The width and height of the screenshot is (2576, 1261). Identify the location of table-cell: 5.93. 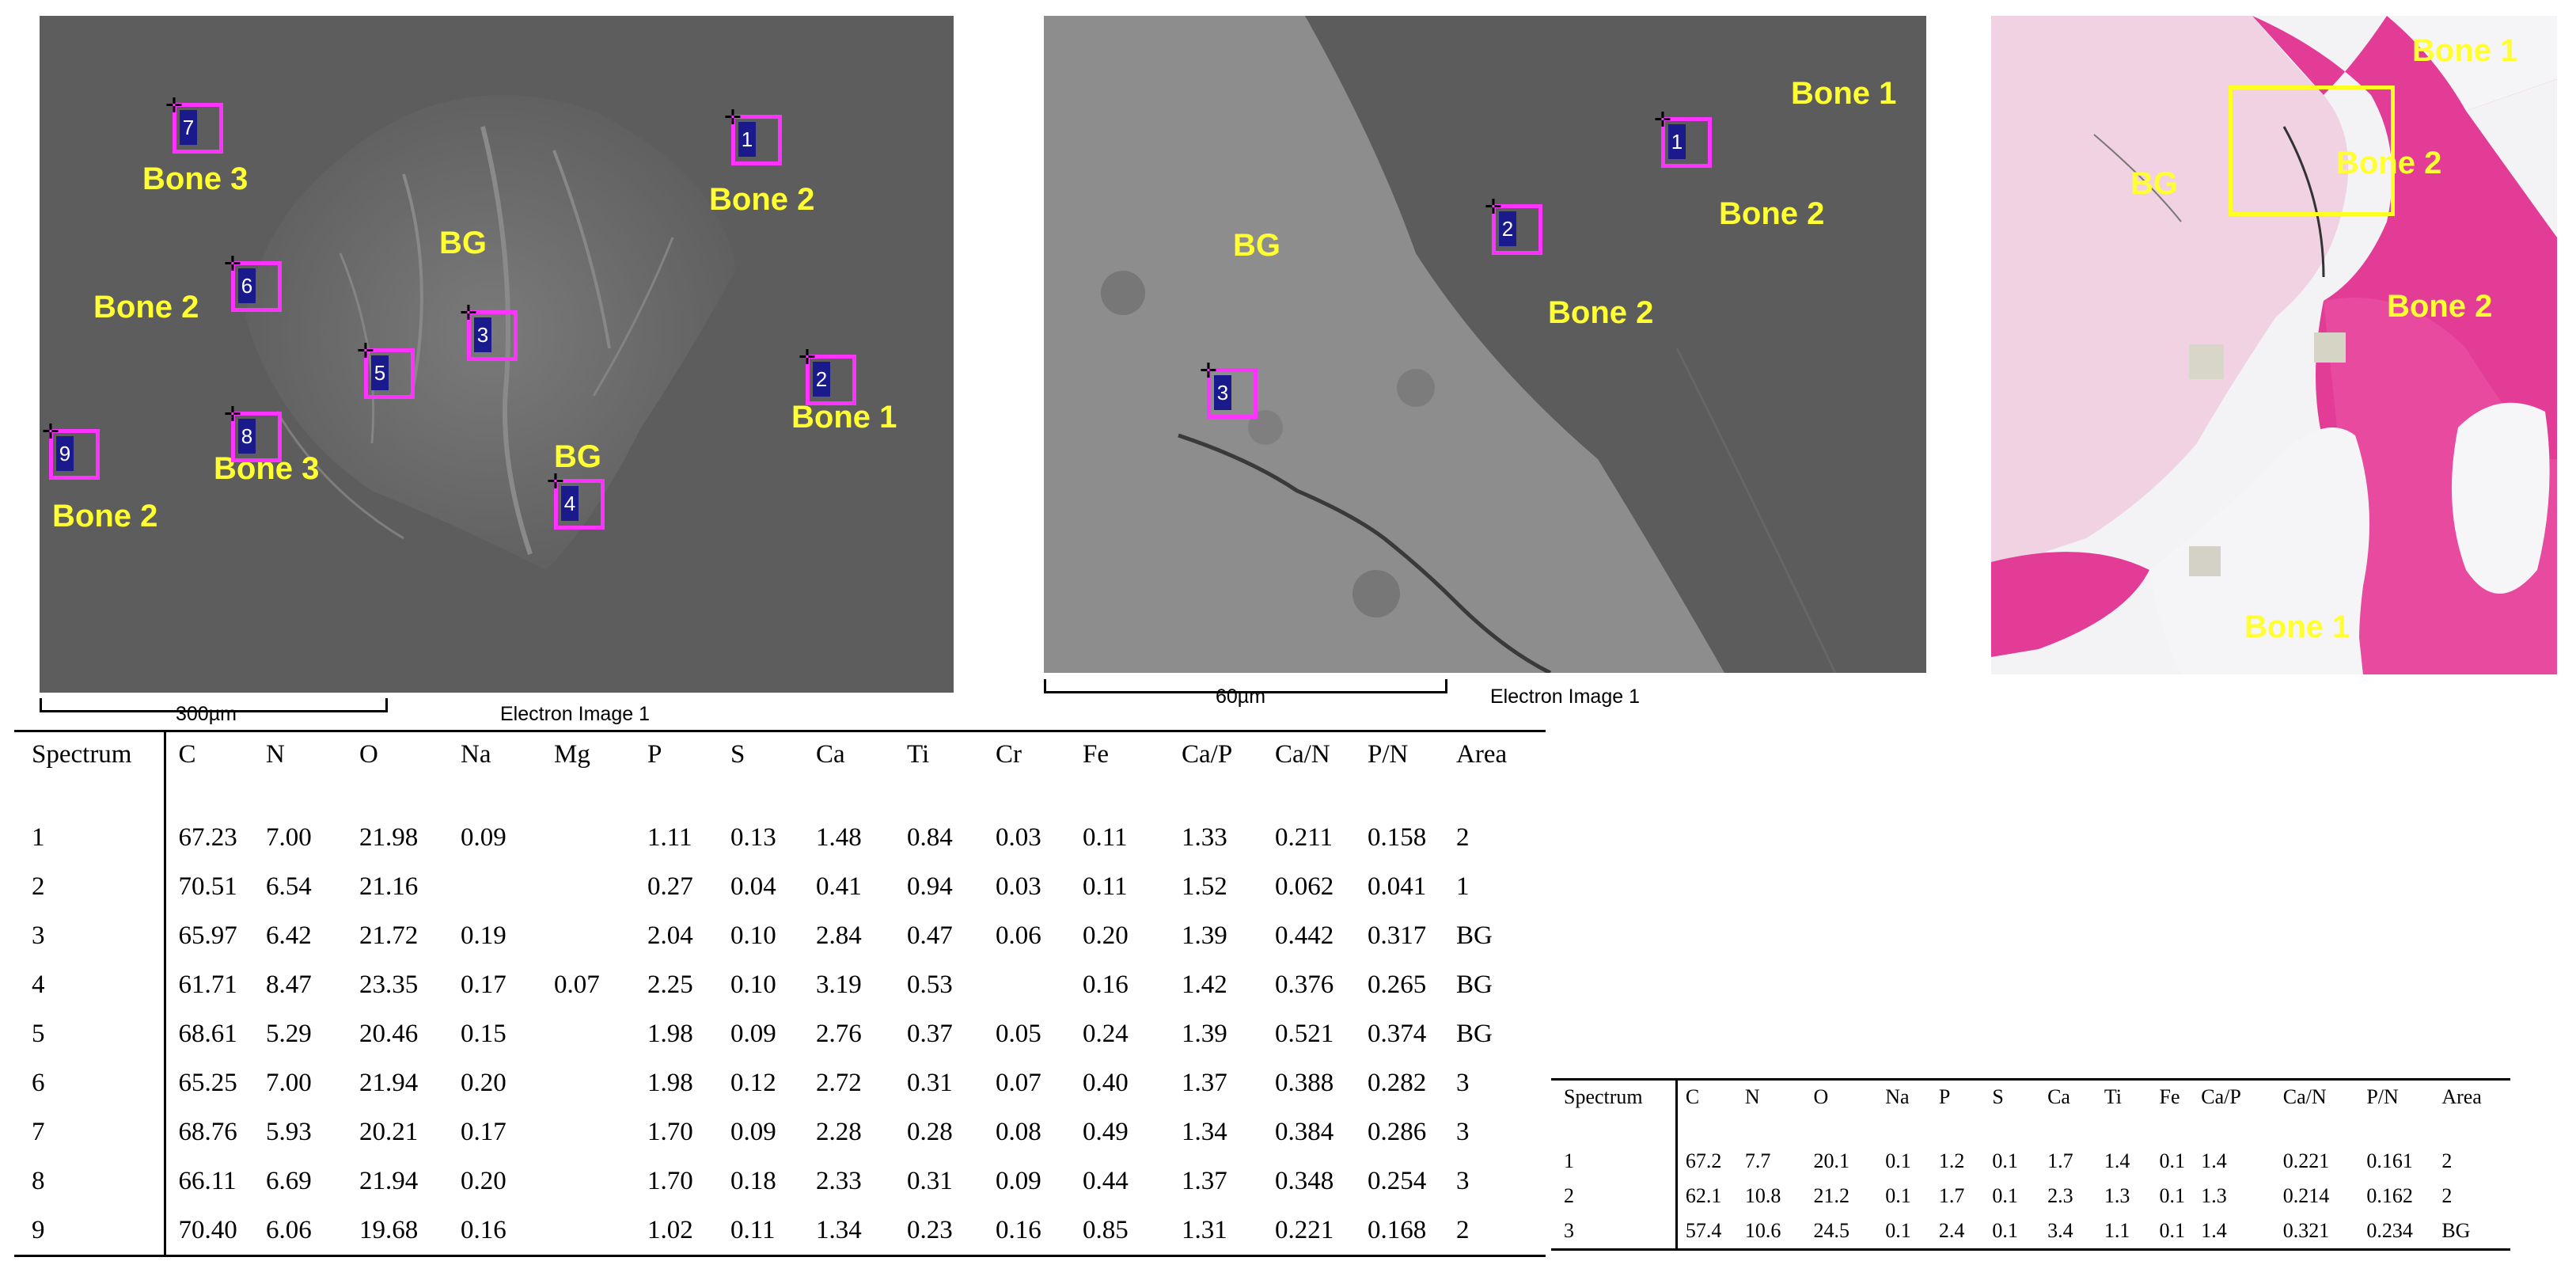
(289, 1131).